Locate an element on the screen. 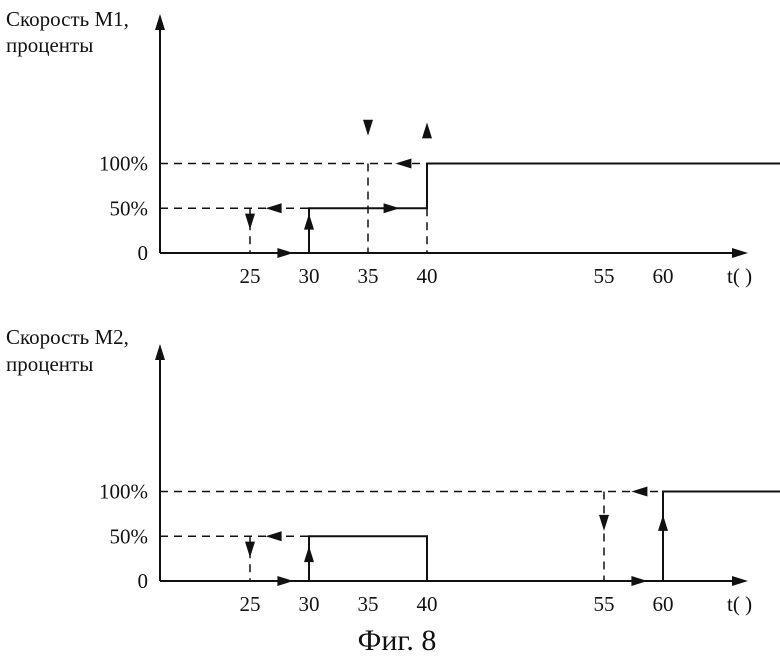 The image size is (780, 657). figure-caption: Фиг. 8 is located at coordinates (397, 640).